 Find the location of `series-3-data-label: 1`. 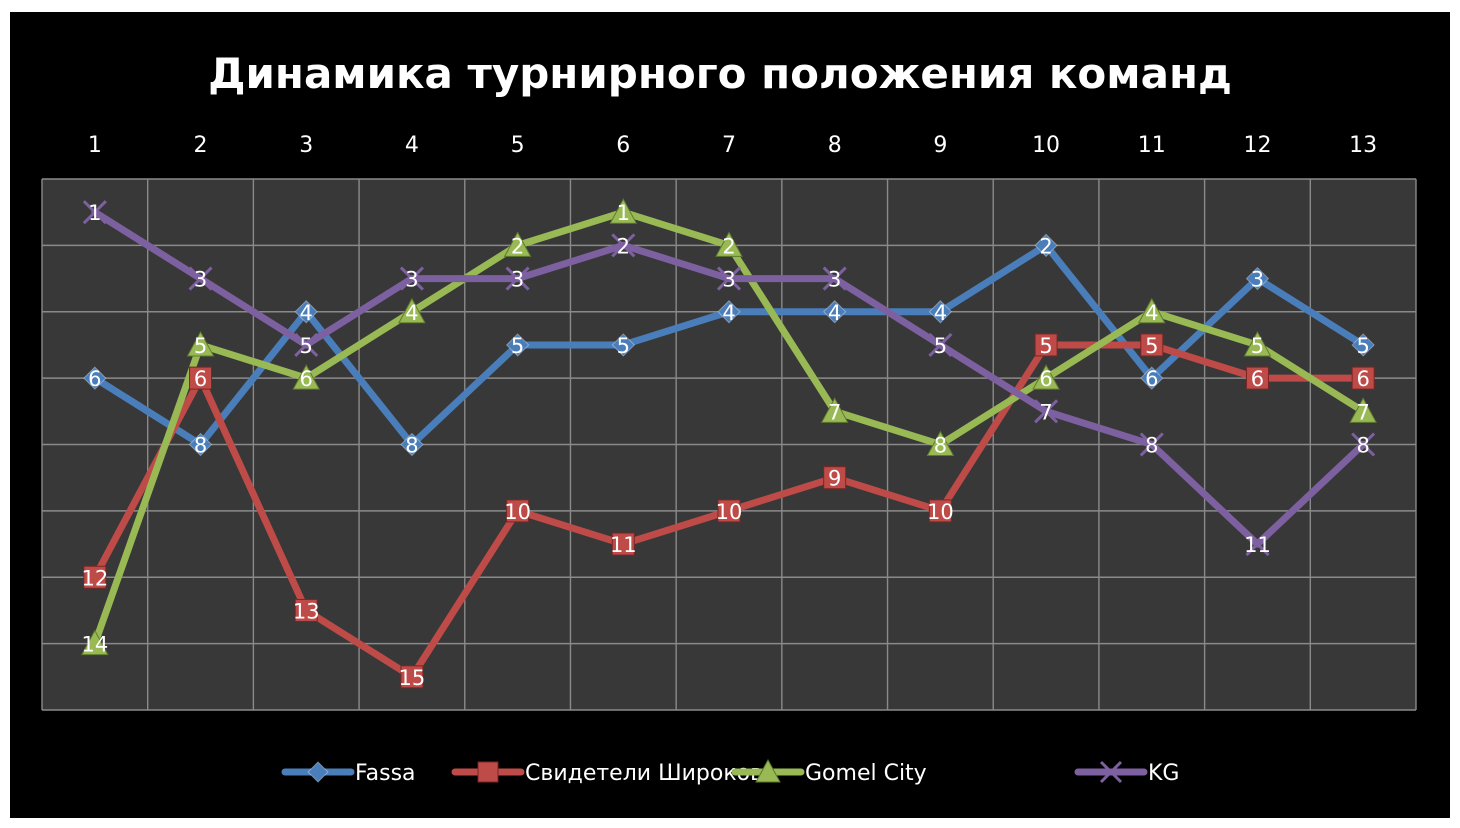

series-3-data-label: 1 is located at coordinates (623, 213).